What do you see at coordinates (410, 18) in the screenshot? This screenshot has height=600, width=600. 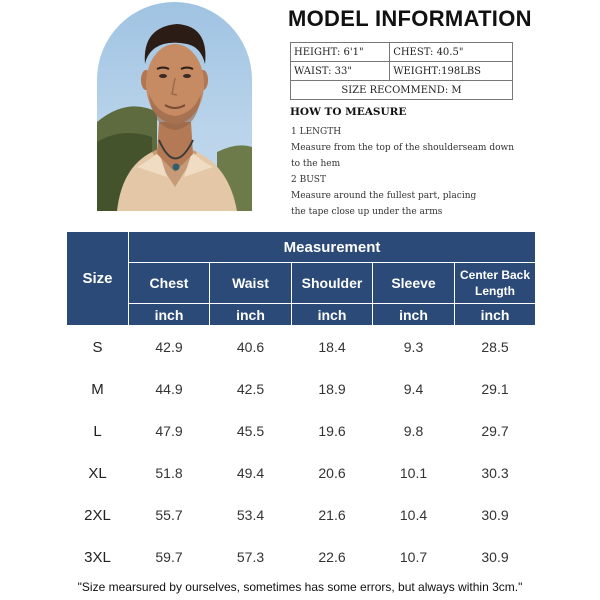 I see `model-info-title: MODEL INFORMATION` at bounding box center [410, 18].